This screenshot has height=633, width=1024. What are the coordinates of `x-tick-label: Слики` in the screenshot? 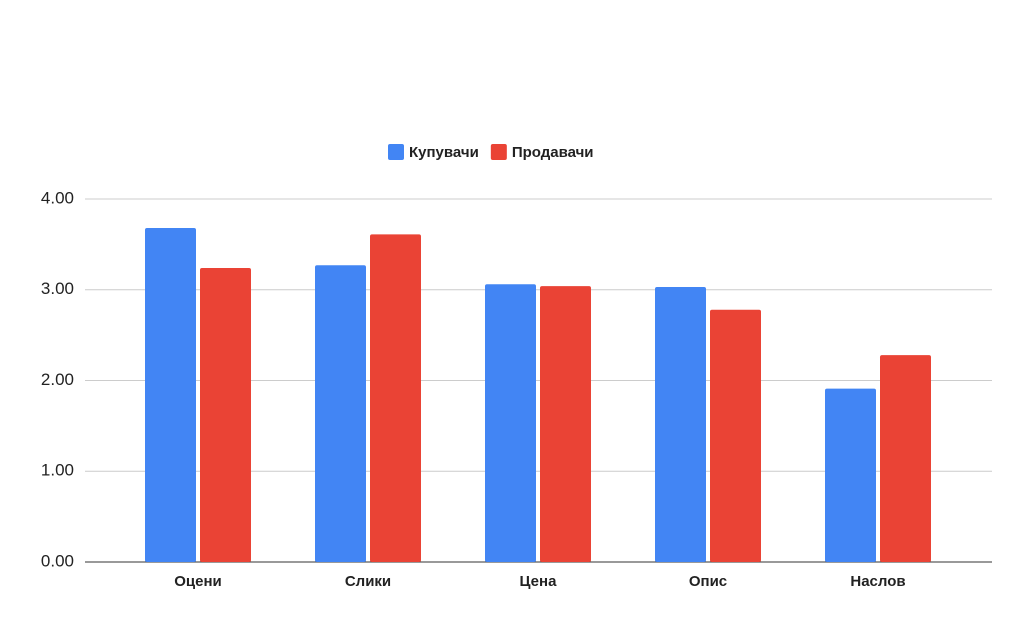 It's located at (368, 581).